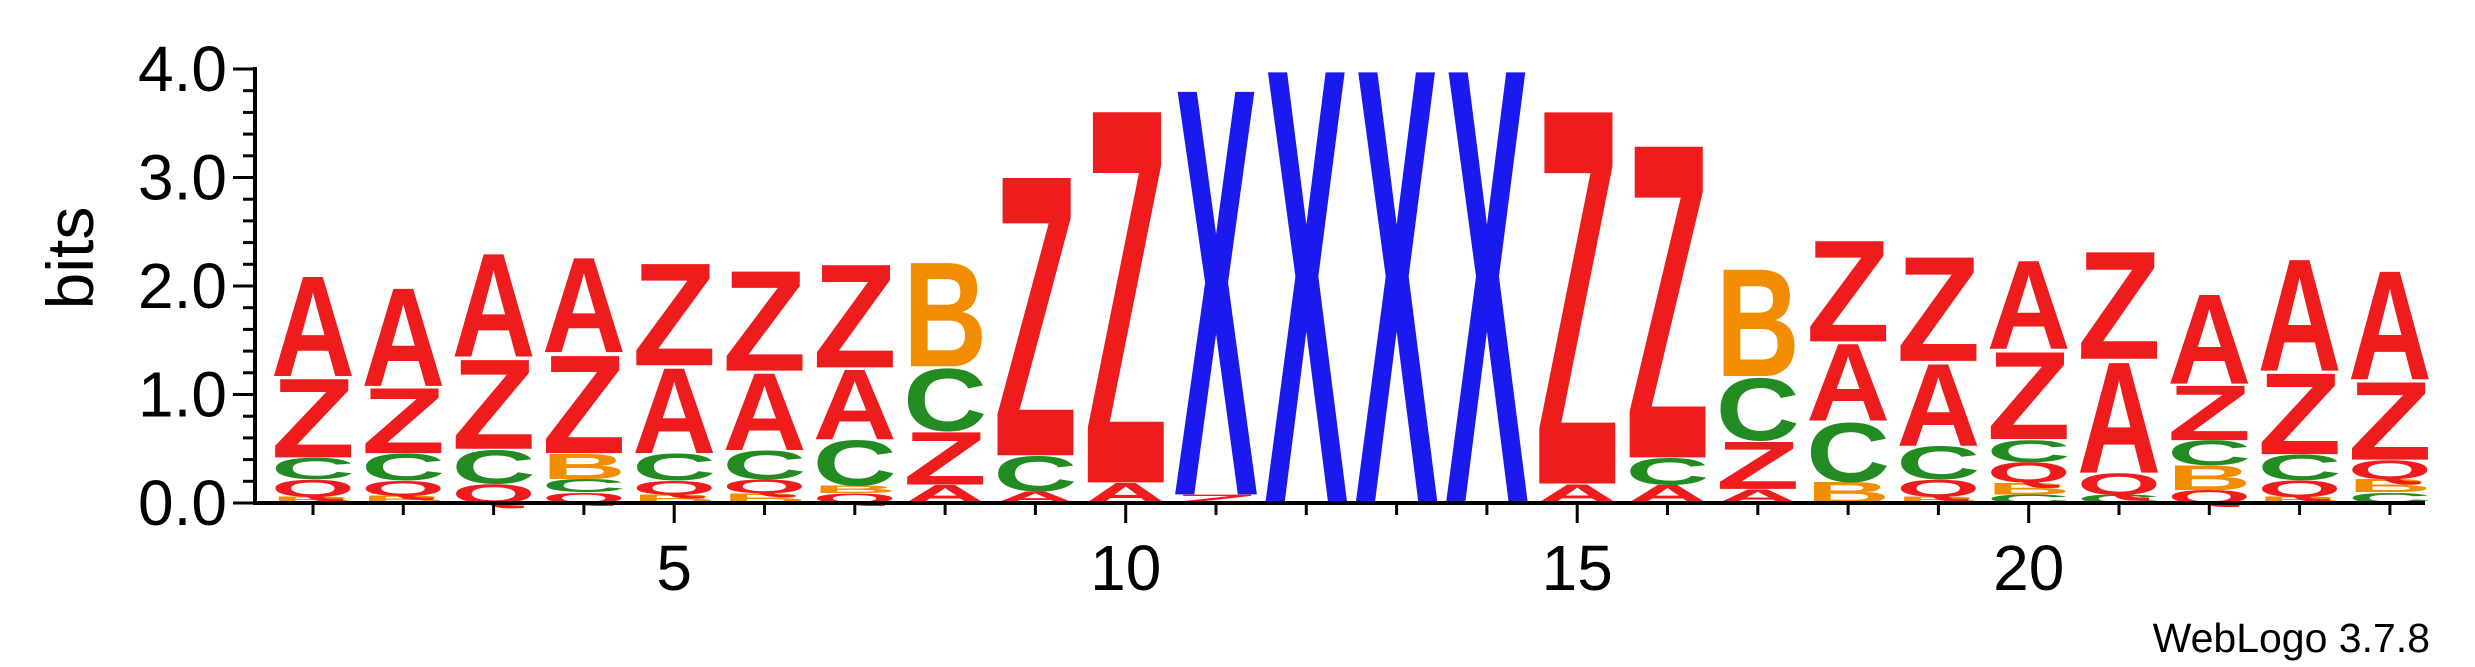 This screenshot has height=667, width=2475. I want to click on x-tick-label: 10, so click(1125, 568).